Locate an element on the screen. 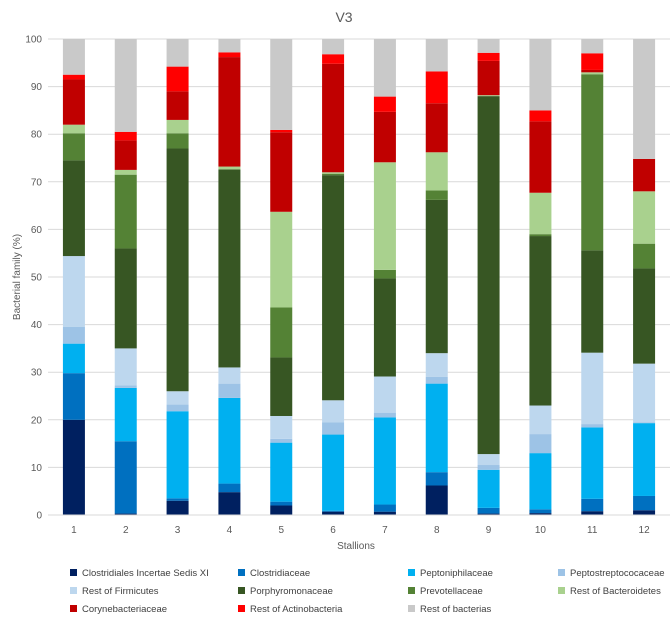 The image size is (670, 621). legend-label: Rest of Actinobacteria is located at coordinates (296, 609).